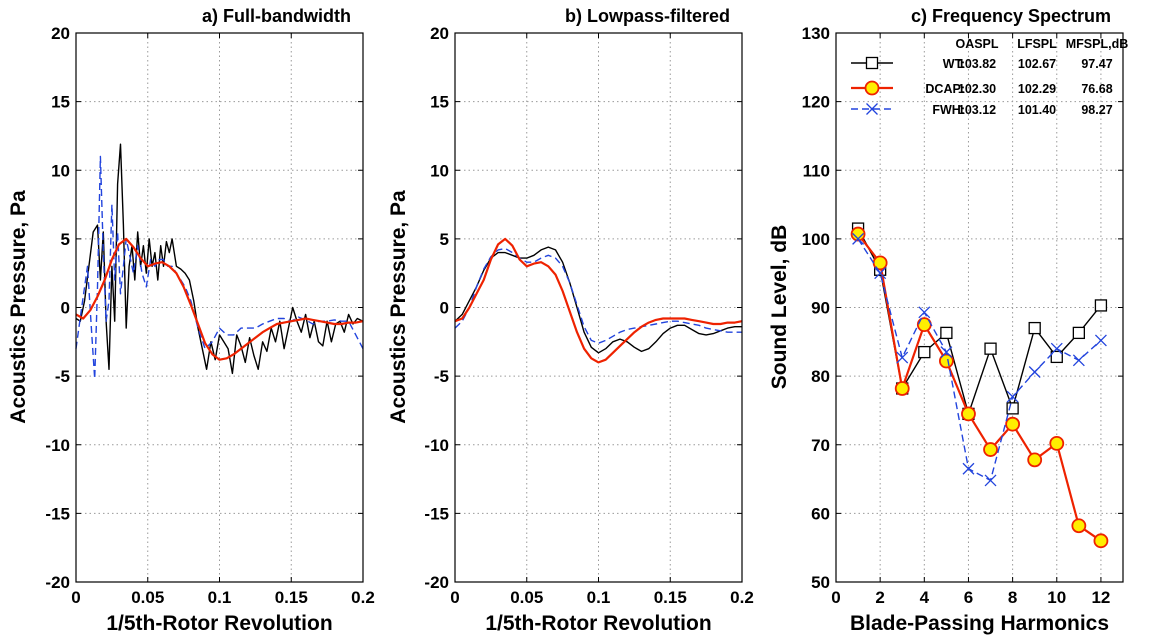 This screenshot has width=1151, height=639. Describe the element at coordinates (977, 110) in the screenshot. I see `legend-value: 103.12` at that location.